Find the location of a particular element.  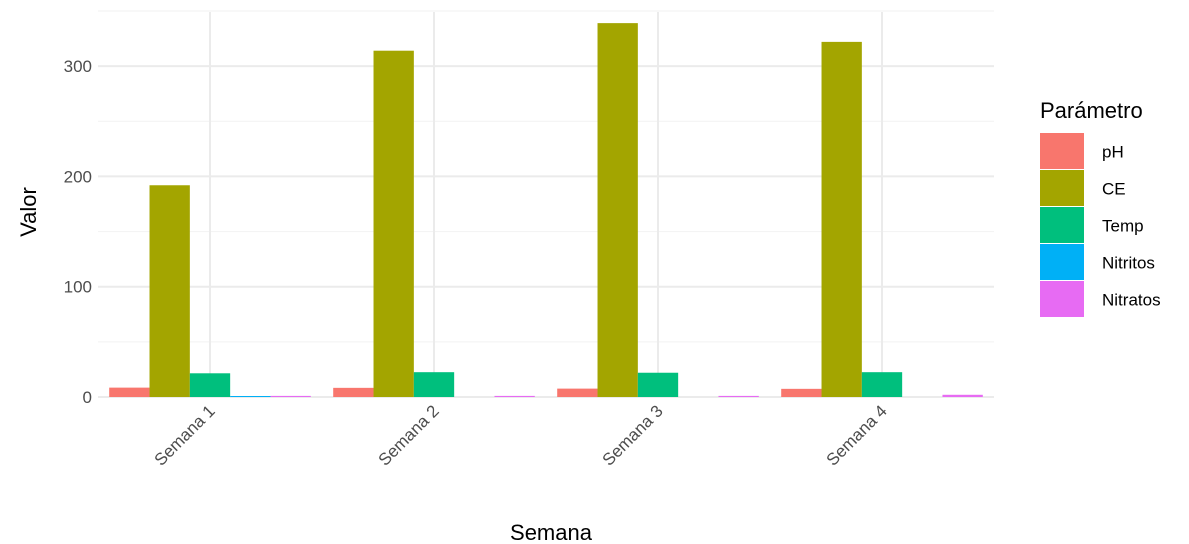

legend-key-nitratos is located at coordinates (1062, 299).